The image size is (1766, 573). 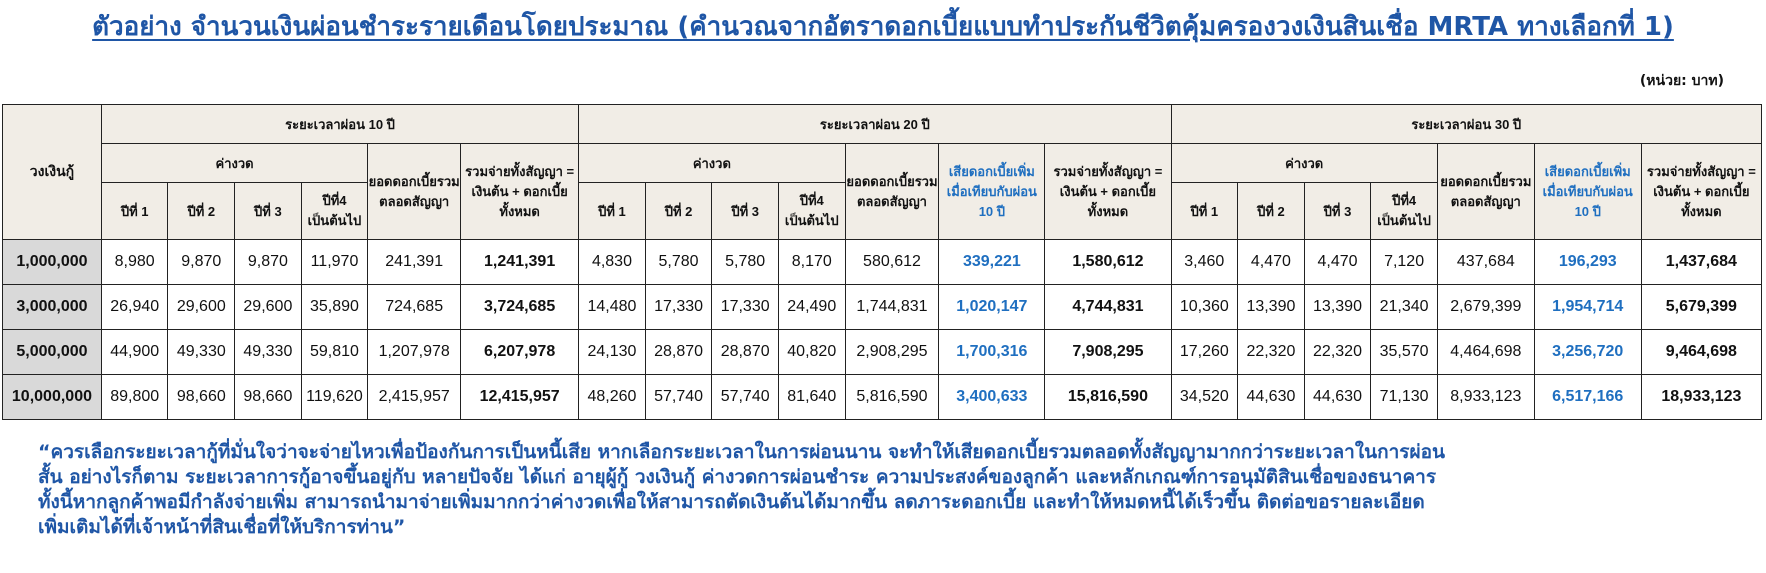 I want to click on grand-total-cell: 3,724,685, so click(x=520, y=307).